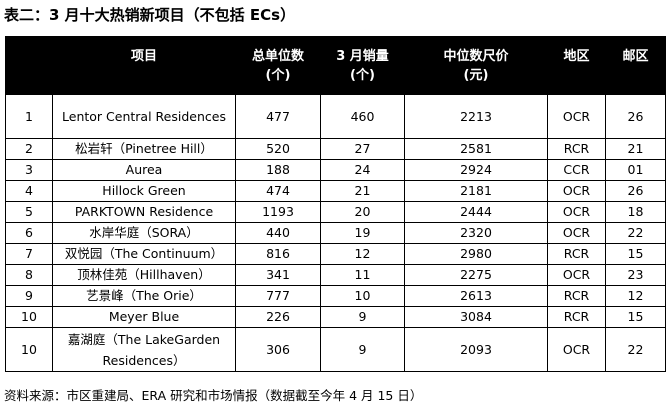 This screenshot has height=406, width=666. Describe the element at coordinates (29, 149) in the screenshot. I see `cell-rank: 2` at that location.